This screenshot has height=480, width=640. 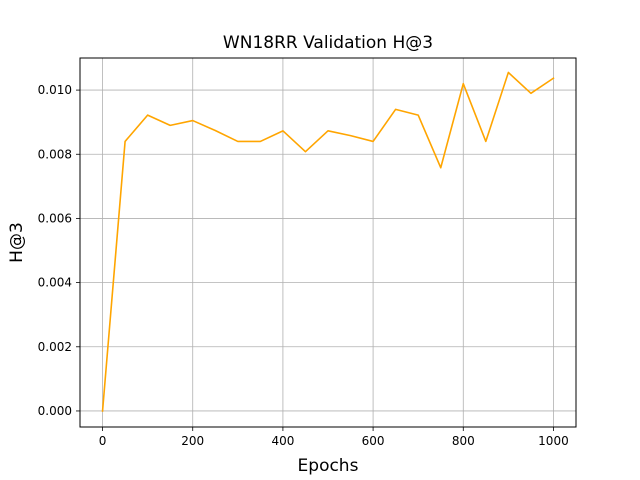 What do you see at coordinates (55, 154) in the screenshot?
I see `y-tick-label: 0.008` at bounding box center [55, 154].